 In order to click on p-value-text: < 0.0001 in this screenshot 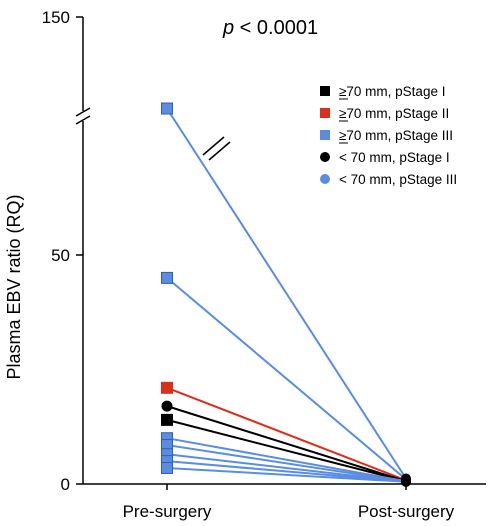, I will do `click(276, 28)`.